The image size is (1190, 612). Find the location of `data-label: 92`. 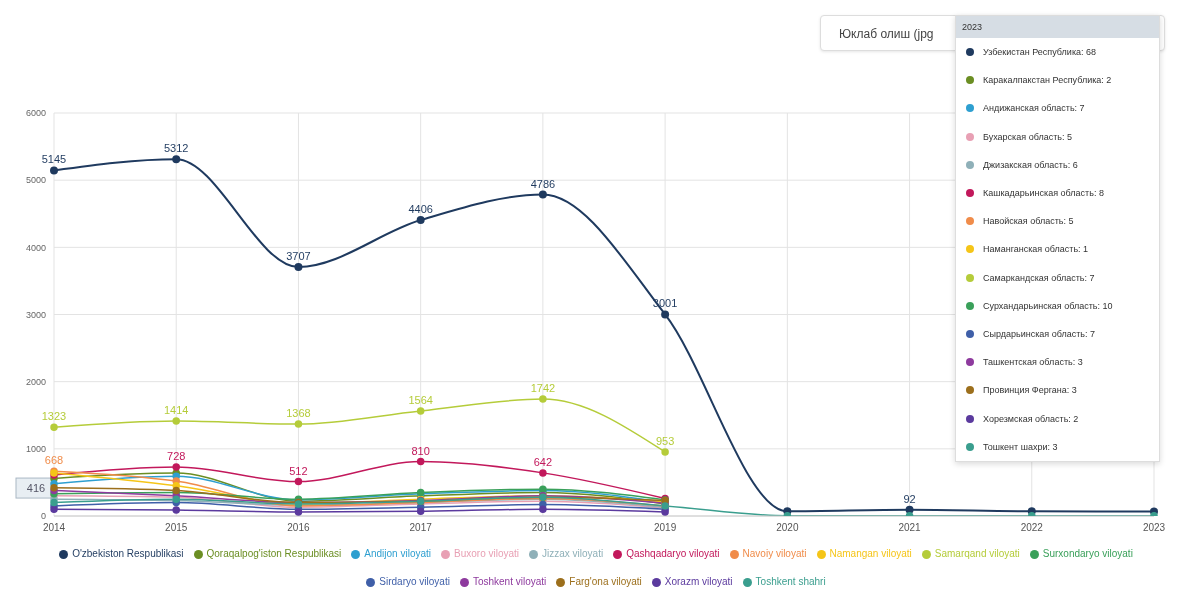

data-label: 92 is located at coordinates (909, 498).